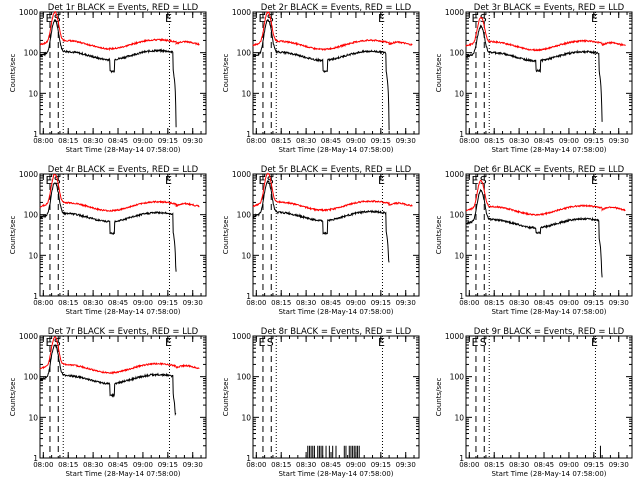  I want to click on panel-title: Det 1r BLACK = Events, RED = LLD, so click(123, 8).